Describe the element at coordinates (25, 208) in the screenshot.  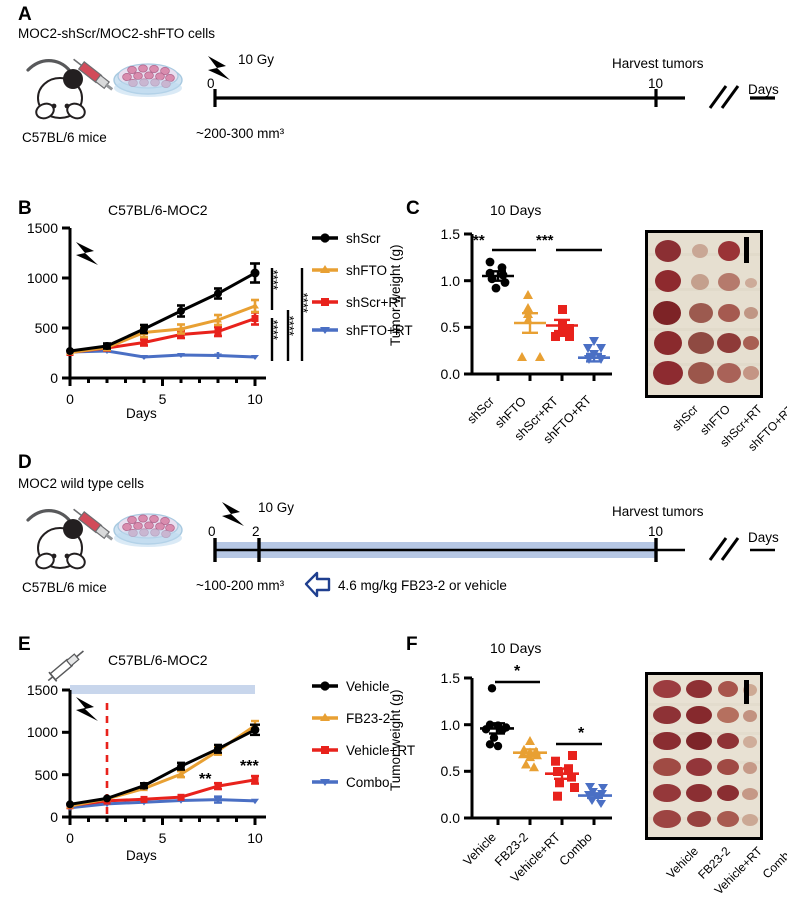
I see `panel-b-letter: B` at that location.